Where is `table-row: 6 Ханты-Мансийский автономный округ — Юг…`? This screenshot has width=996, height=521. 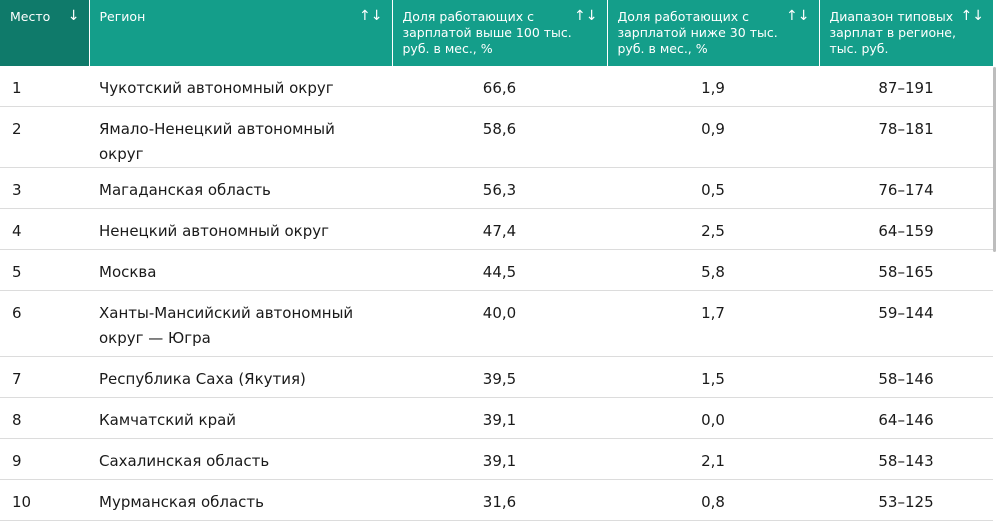 table-row: 6 Ханты-Мансийский автономный округ — Юг… is located at coordinates (496, 323).